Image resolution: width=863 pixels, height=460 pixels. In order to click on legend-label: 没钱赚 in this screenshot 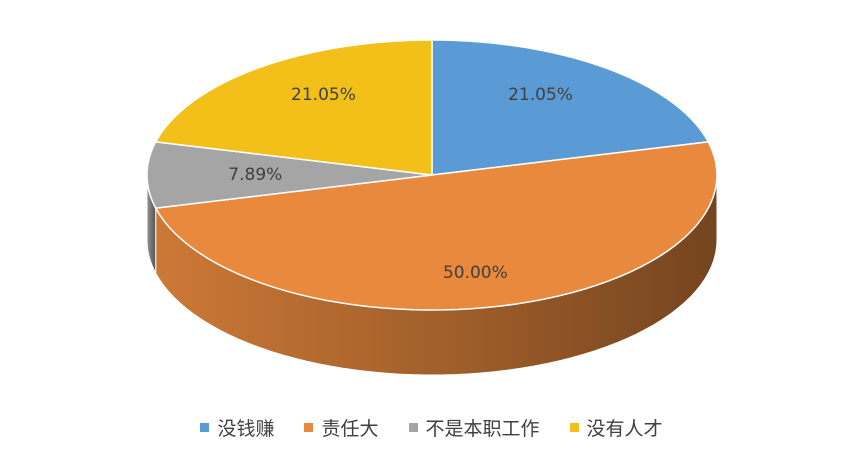, I will do `click(246, 429)`.